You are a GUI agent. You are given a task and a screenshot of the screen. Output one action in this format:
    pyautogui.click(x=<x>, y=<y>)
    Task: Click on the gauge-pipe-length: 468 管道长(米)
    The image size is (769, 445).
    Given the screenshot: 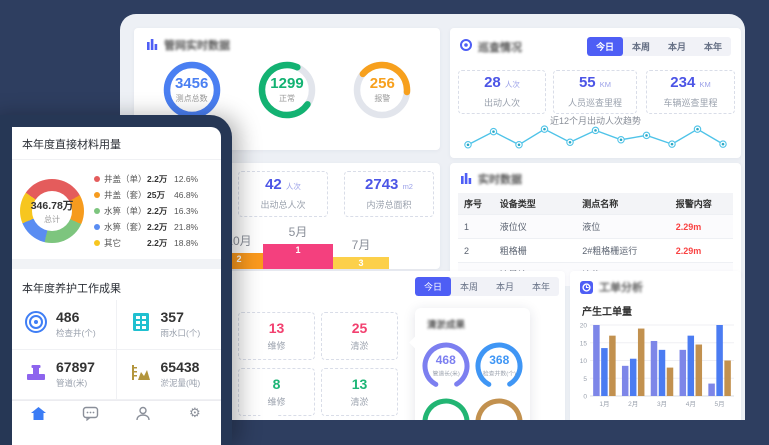 What is the action you would take?
    pyautogui.click(x=446, y=366)
    